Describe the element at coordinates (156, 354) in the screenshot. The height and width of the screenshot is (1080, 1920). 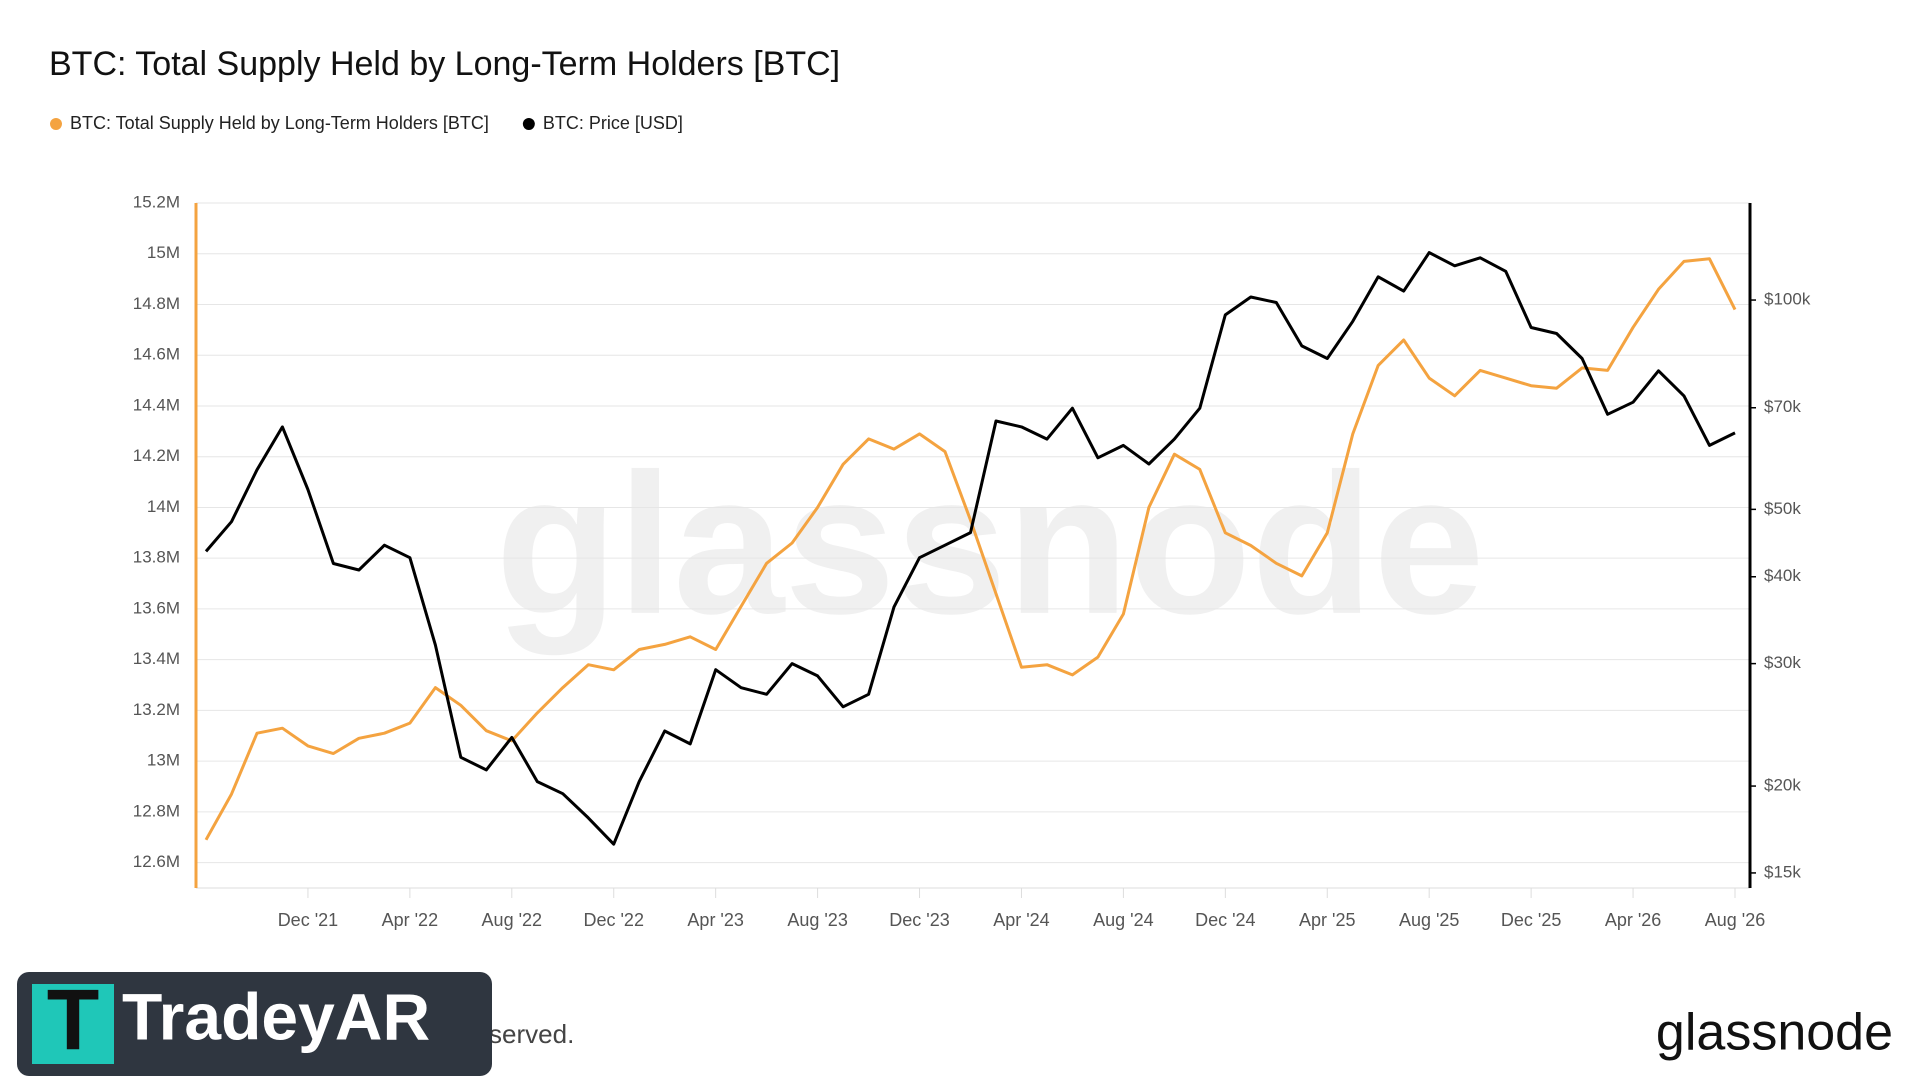
I see `y-tick-label: 14.6M` at that location.